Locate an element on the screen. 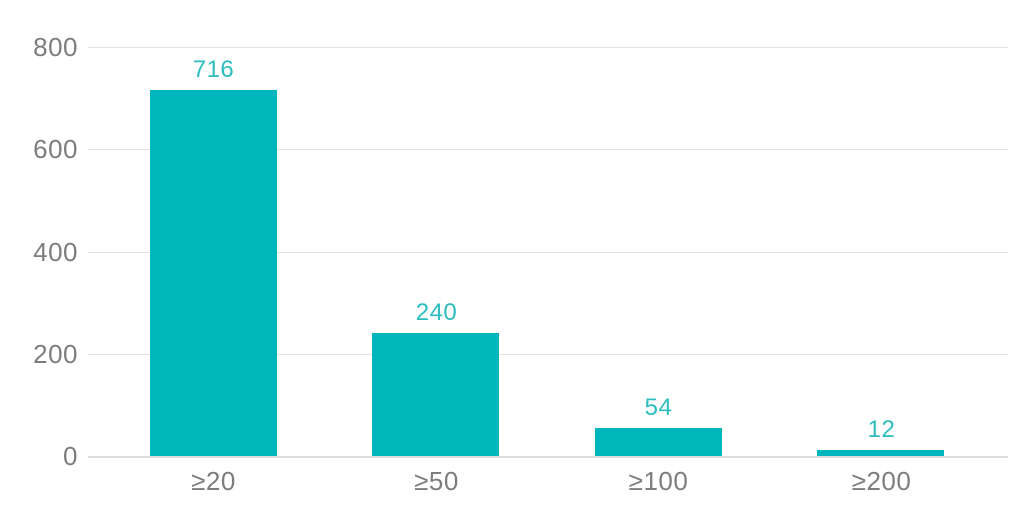  y-axis-tick-label-200: 200 is located at coordinates (55, 354).